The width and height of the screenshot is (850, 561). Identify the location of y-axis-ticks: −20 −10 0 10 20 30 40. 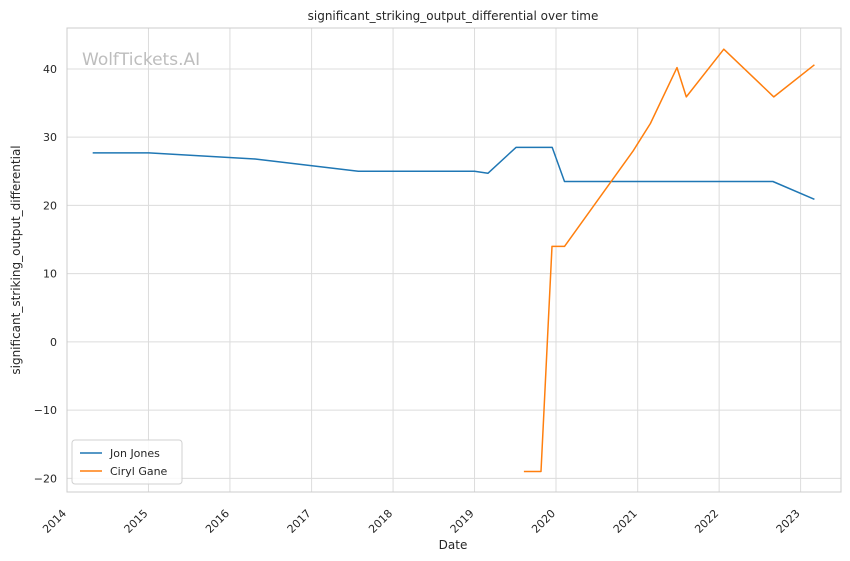
(45, 274).